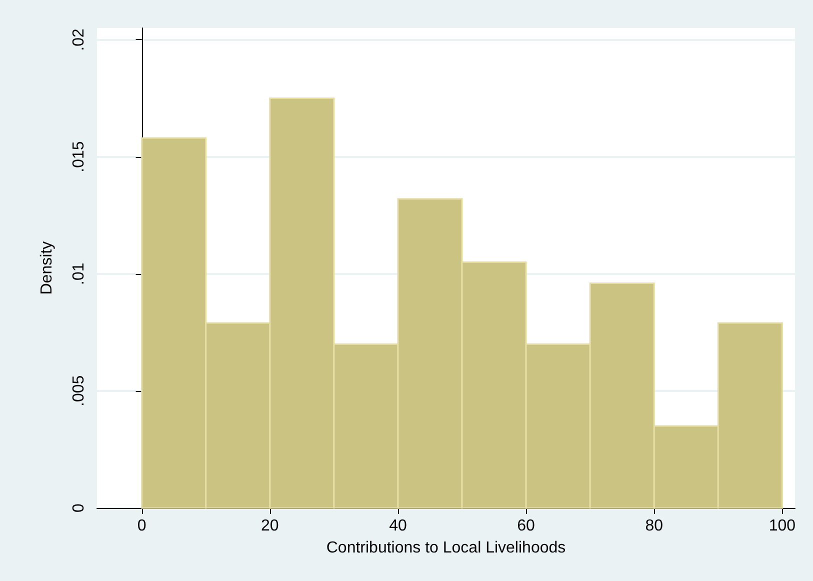 The image size is (813, 581). Describe the element at coordinates (79, 507) in the screenshot. I see `y-tick-label: 0` at that location.